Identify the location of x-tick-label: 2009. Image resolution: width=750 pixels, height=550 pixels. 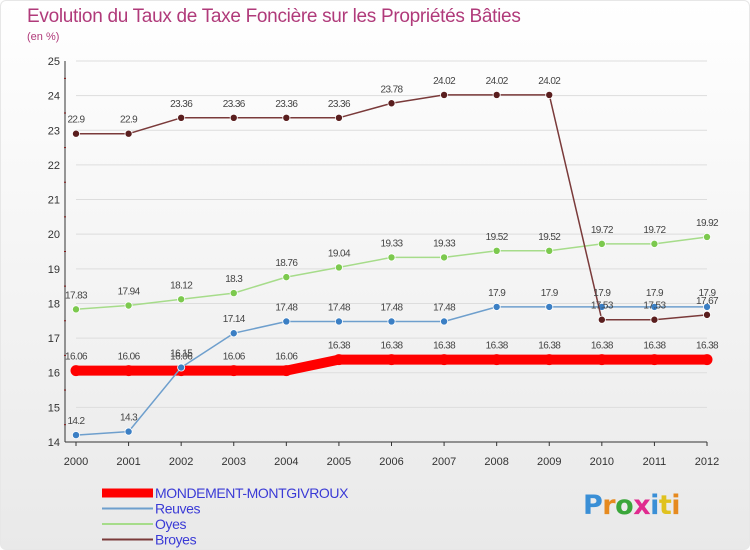
(549, 462).